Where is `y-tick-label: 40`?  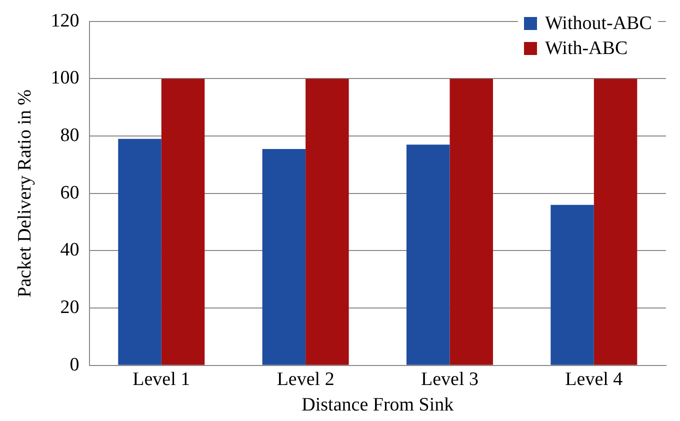 y-tick-label: 40 is located at coordinates (70, 250).